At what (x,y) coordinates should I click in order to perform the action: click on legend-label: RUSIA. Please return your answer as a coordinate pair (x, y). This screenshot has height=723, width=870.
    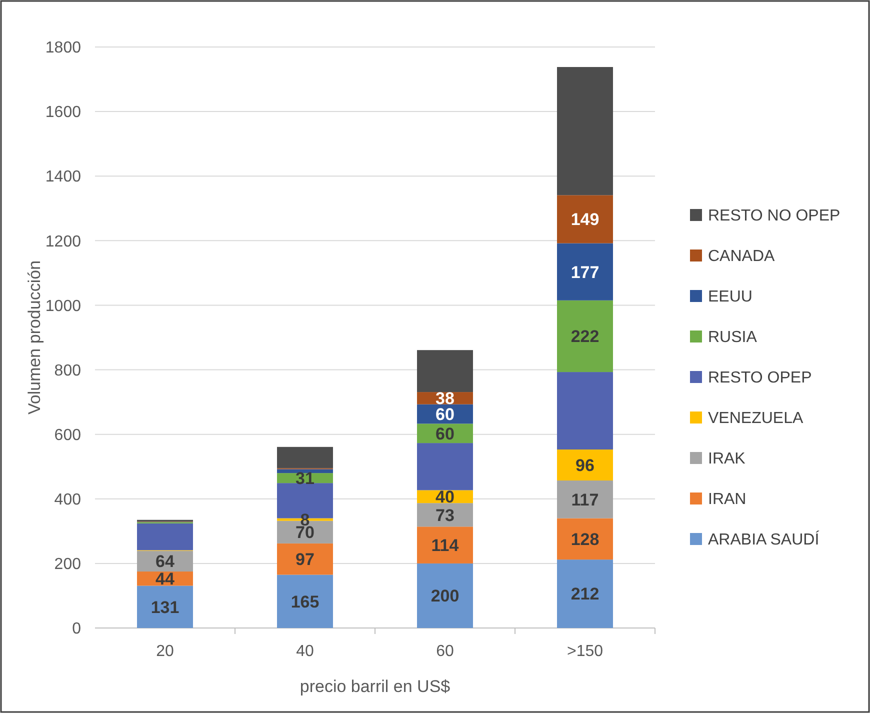
    Looking at the image, I should click on (733, 337).